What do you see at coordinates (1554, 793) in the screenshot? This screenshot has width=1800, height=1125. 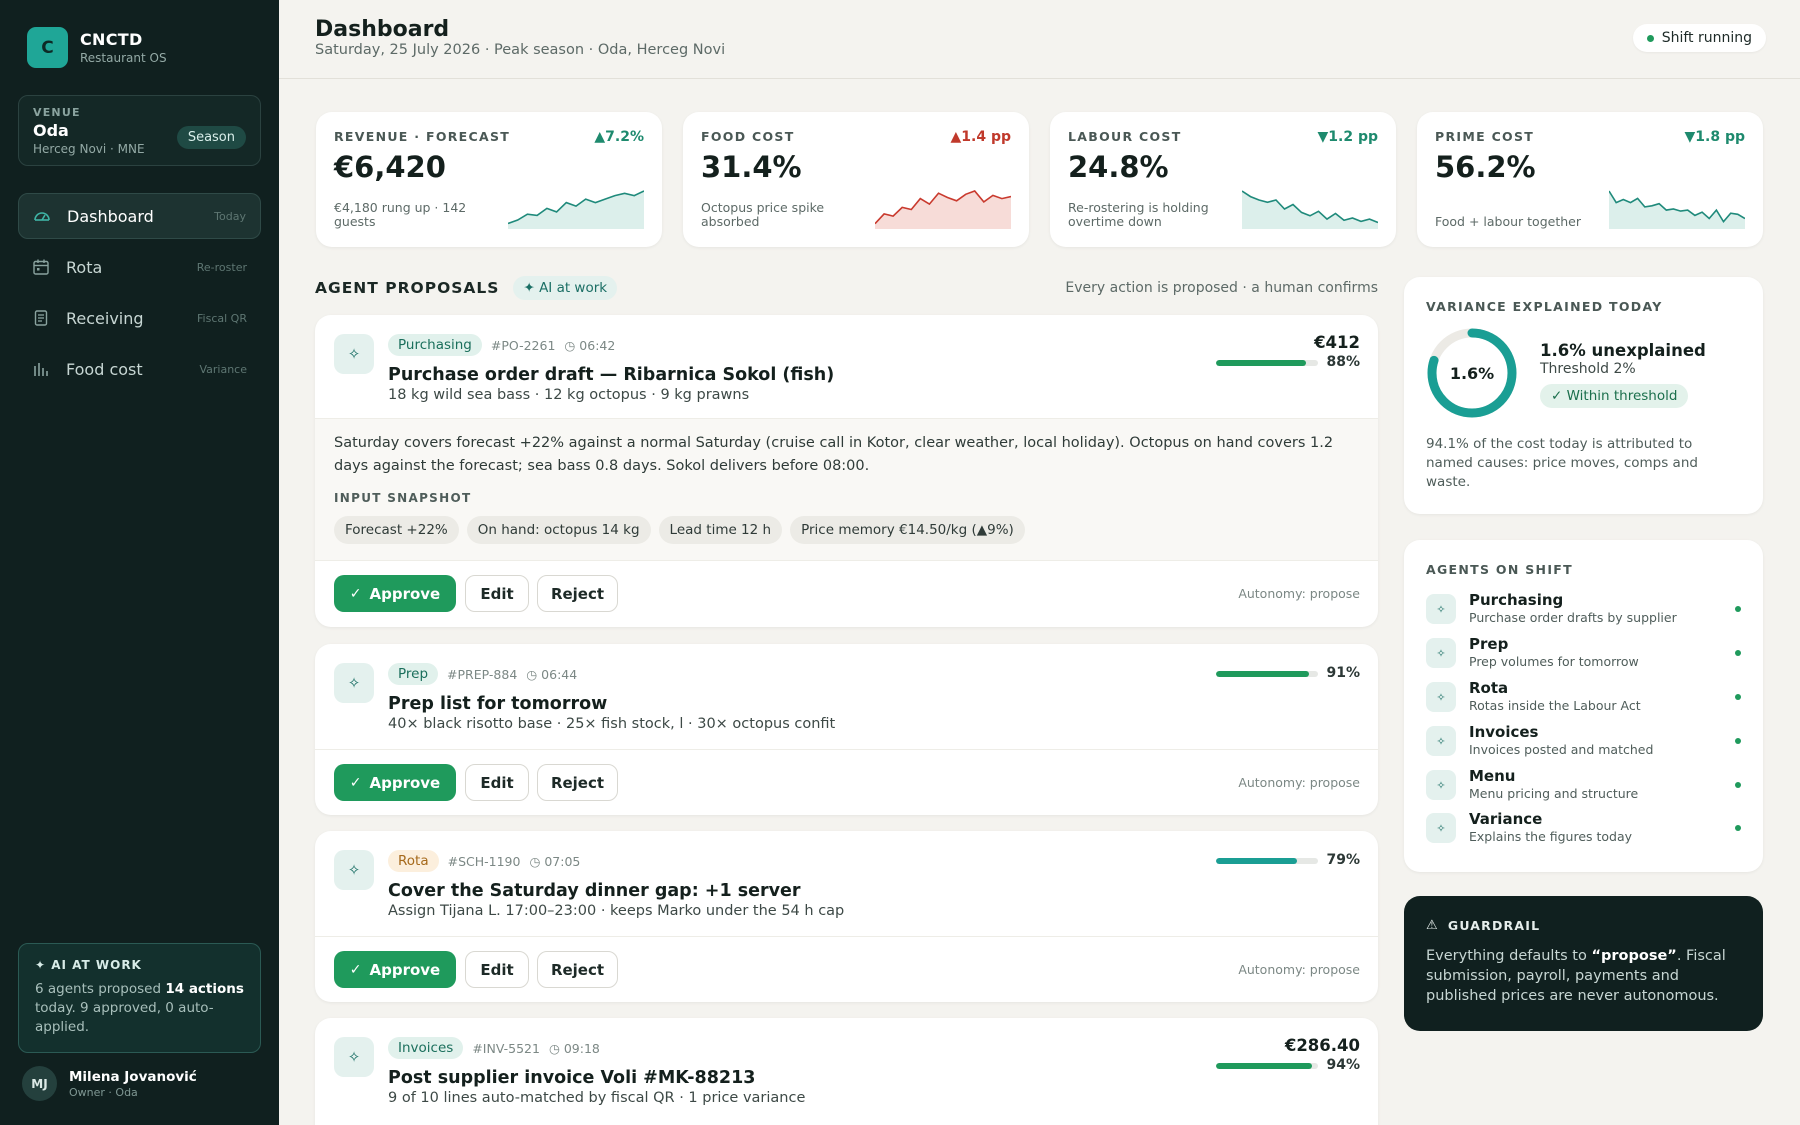 I see `agent-description: Menu pricing and structure` at bounding box center [1554, 793].